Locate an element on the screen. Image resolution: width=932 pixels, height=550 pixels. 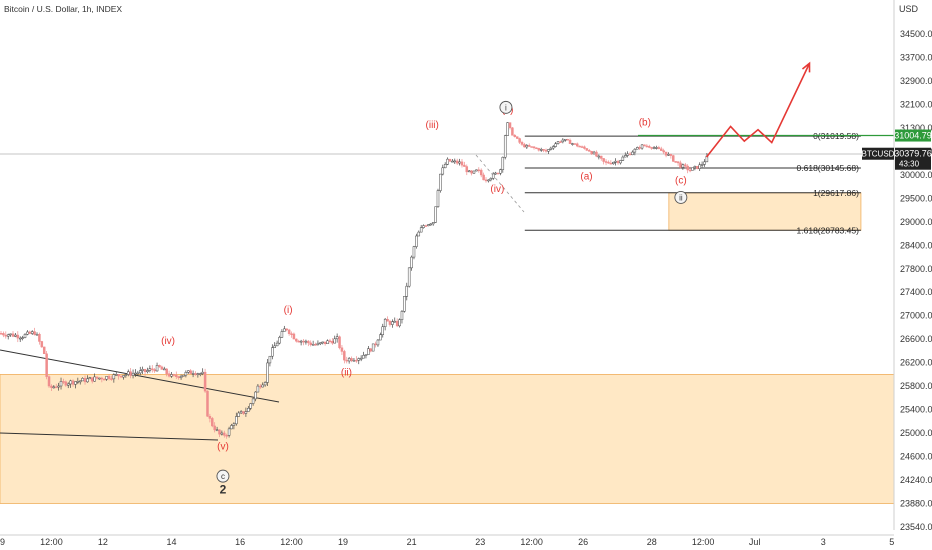
symbol-badge-text: BTCUSD is located at coordinates (878, 154).